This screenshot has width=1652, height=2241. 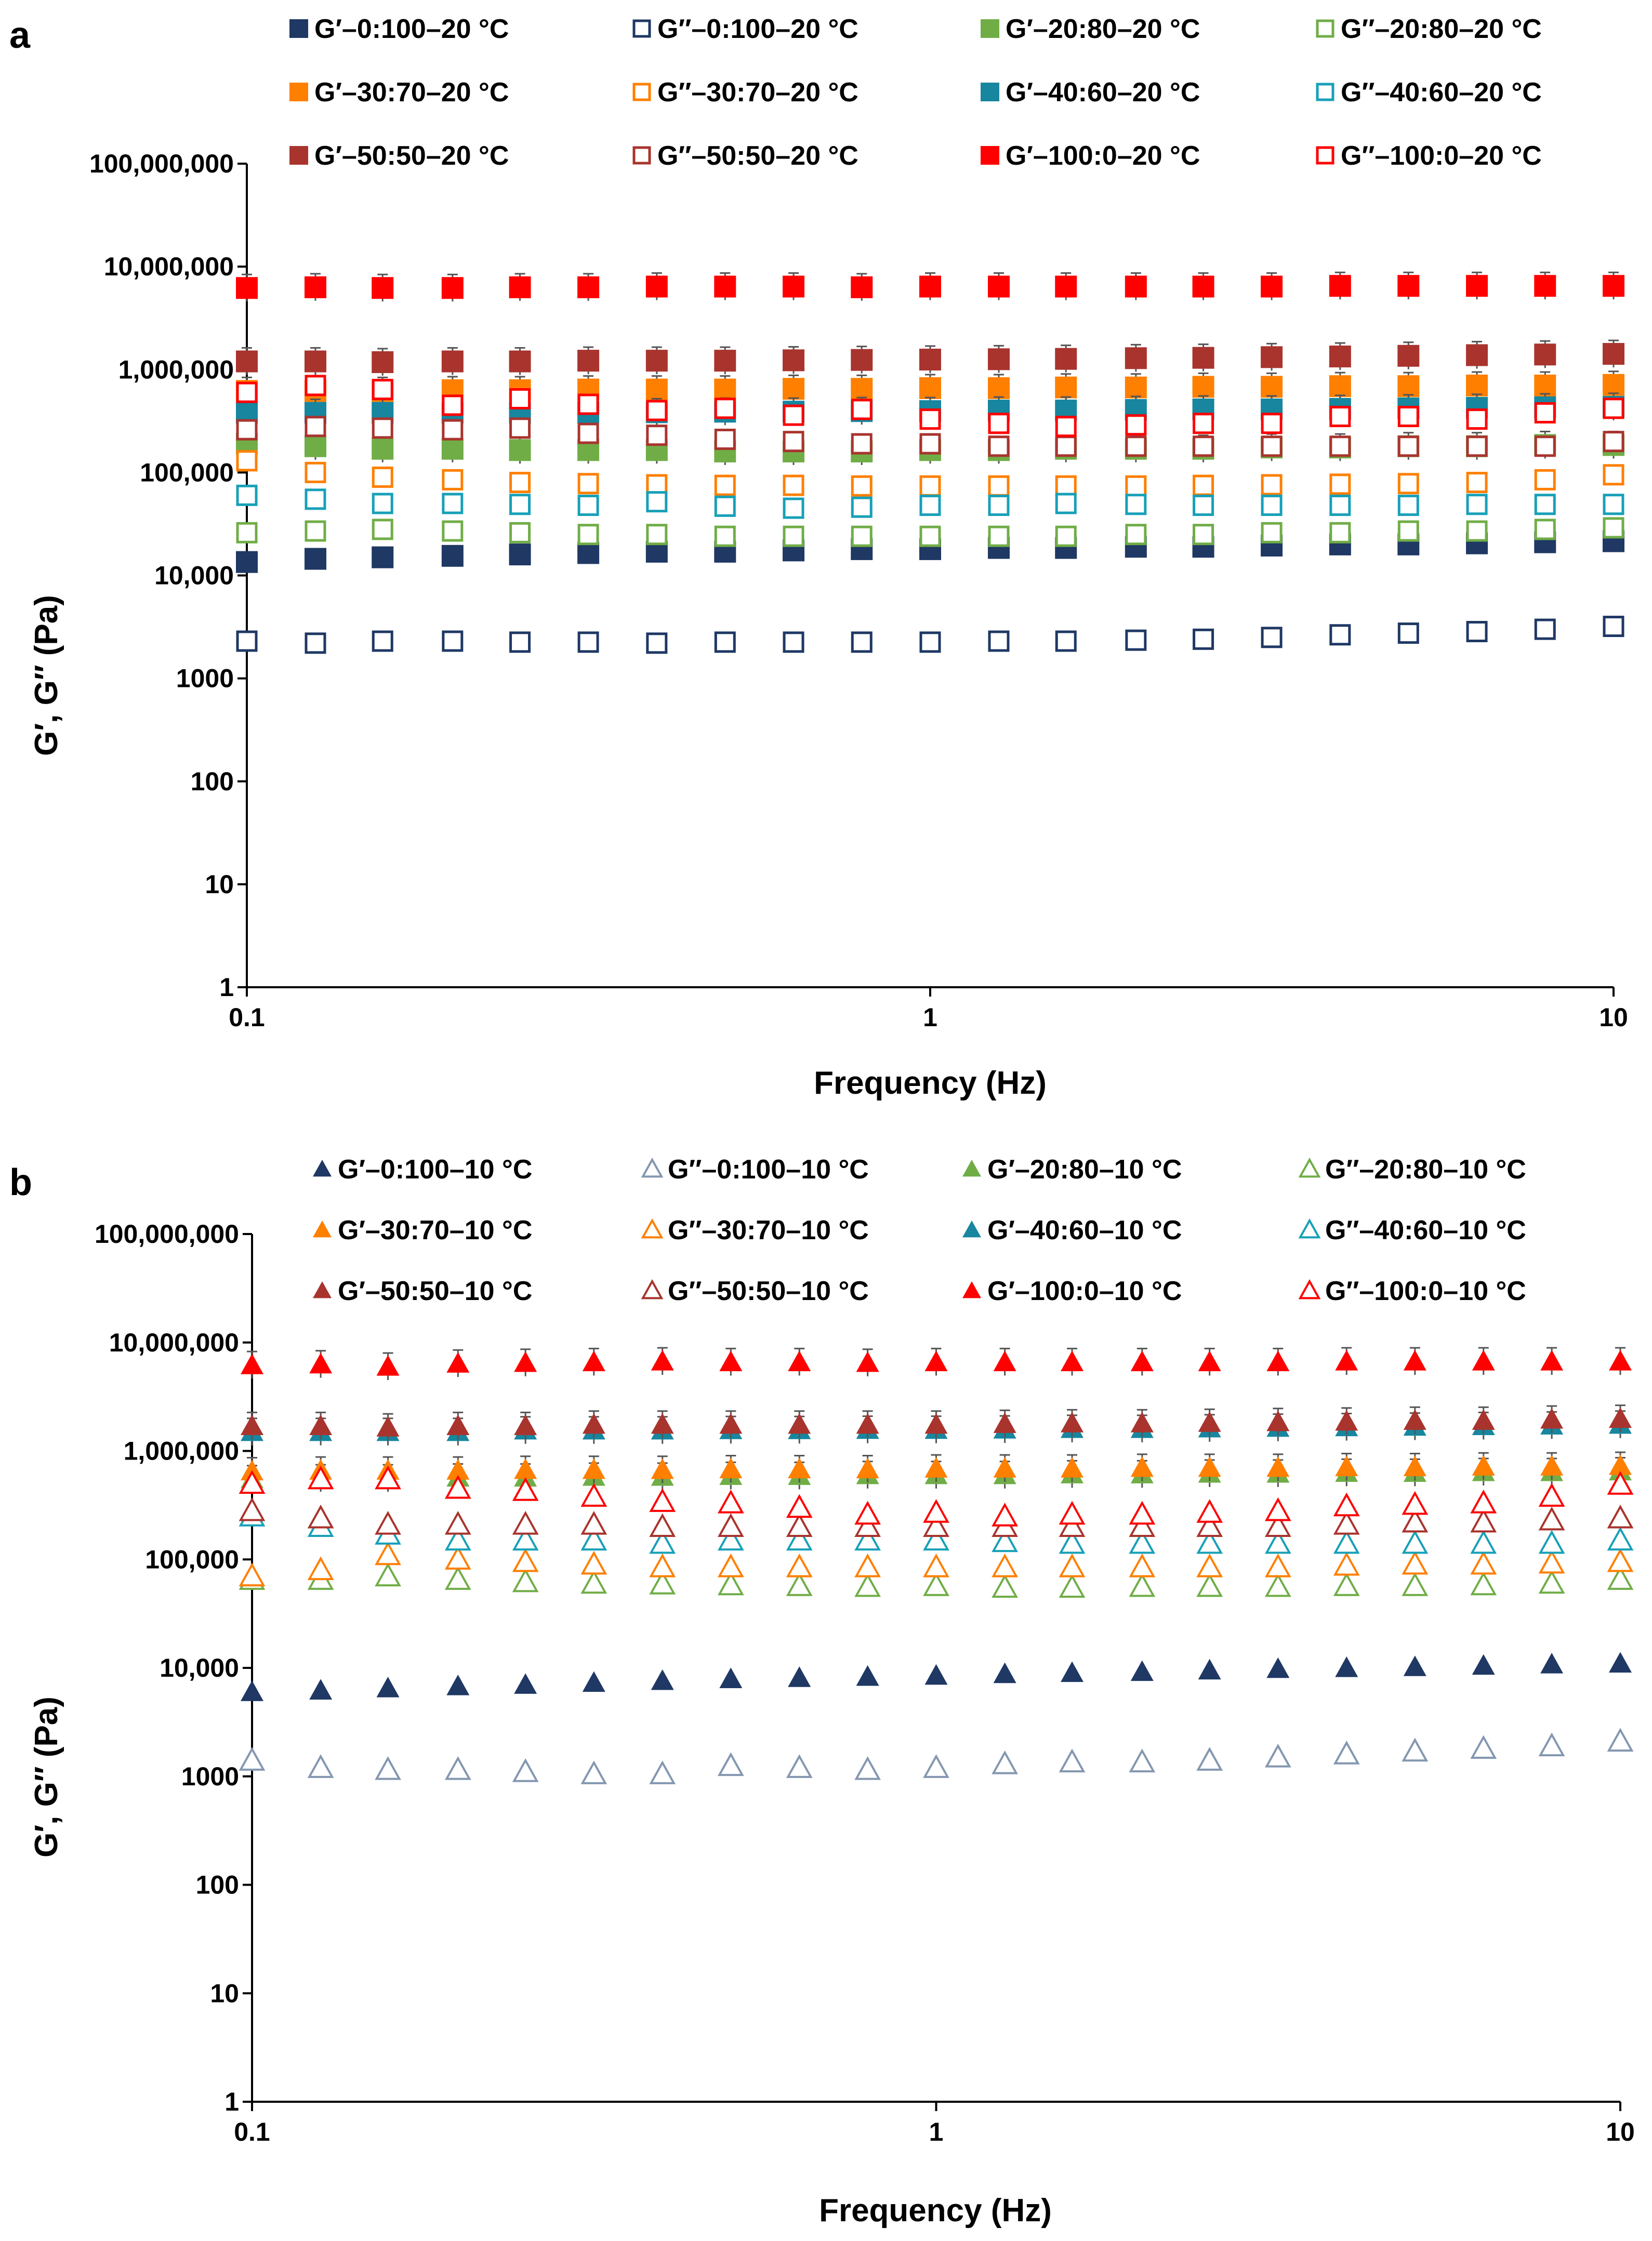 What do you see at coordinates (205, 678) in the screenshot?
I see `y-tick-label: 1000` at bounding box center [205, 678].